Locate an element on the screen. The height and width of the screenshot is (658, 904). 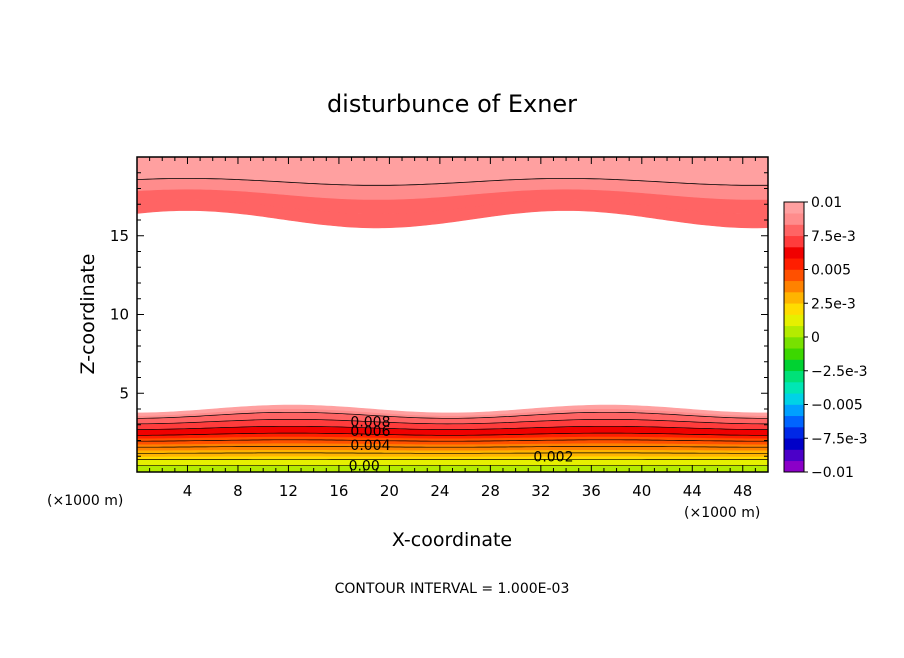
contour-interval-note: CONTOUR INTERVAL = 1.000E-03 is located at coordinates (452, 589).